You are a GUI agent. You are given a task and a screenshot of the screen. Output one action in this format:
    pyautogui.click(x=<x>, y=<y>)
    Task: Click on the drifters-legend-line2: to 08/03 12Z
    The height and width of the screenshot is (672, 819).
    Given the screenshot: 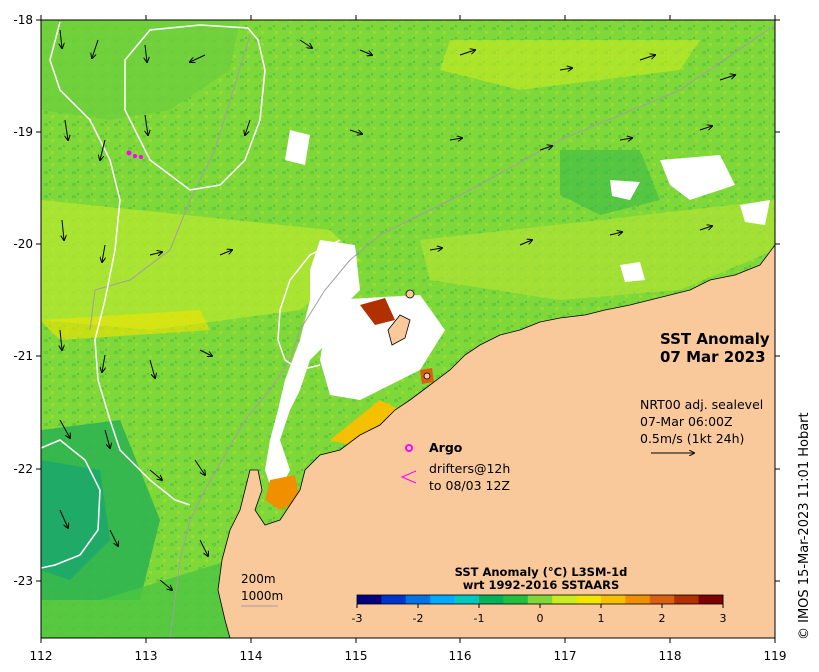 What is the action you would take?
    pyautogui.click(x=469, y=485)
    